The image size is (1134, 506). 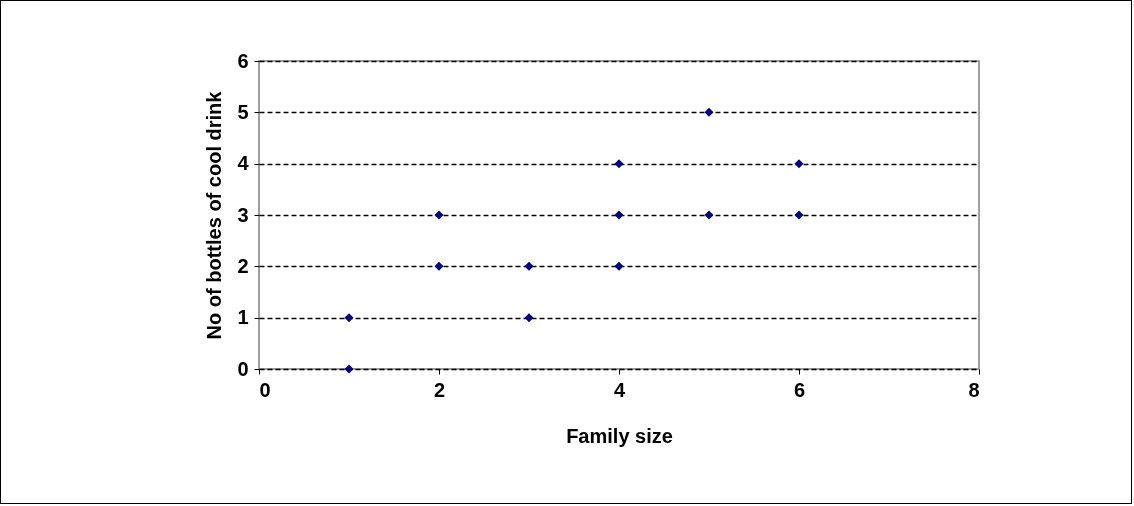 What do you see at coordinates (439, 389) in the screenshot?
I see `x-tick-label: 2` at bounding box center [439, 389].